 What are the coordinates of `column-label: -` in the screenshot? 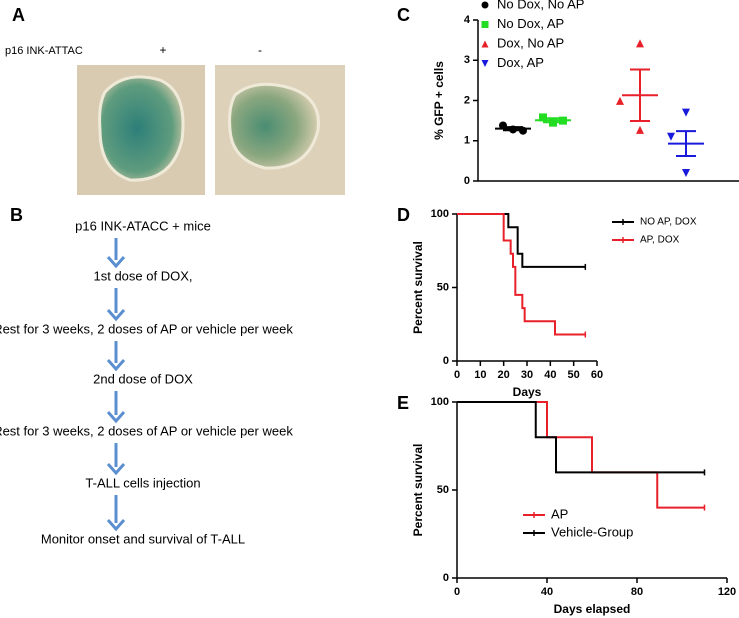 It's located at (260, 50).